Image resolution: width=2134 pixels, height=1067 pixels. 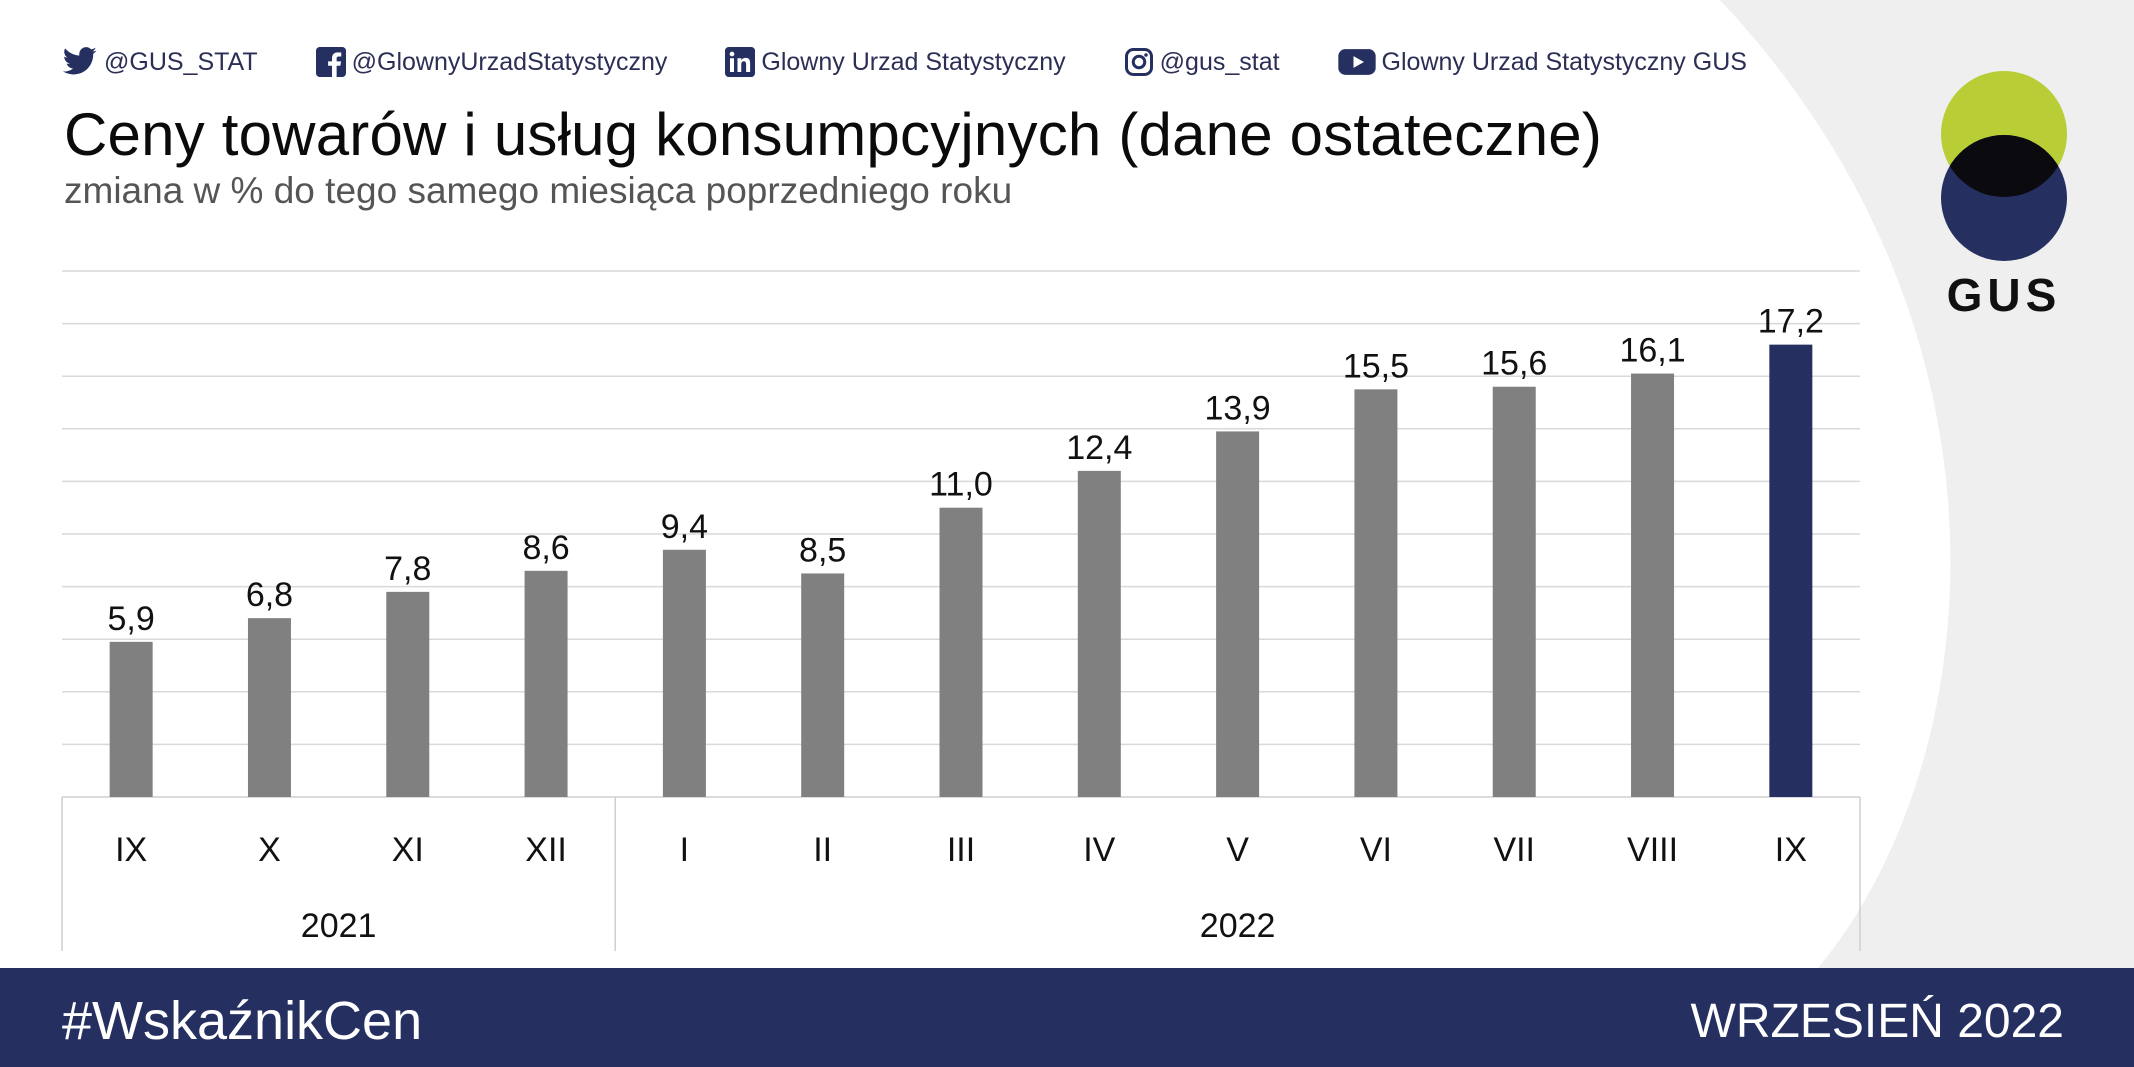 I want to click on social-instagram-label: @gus_stat, so click(x=1219, y=61).